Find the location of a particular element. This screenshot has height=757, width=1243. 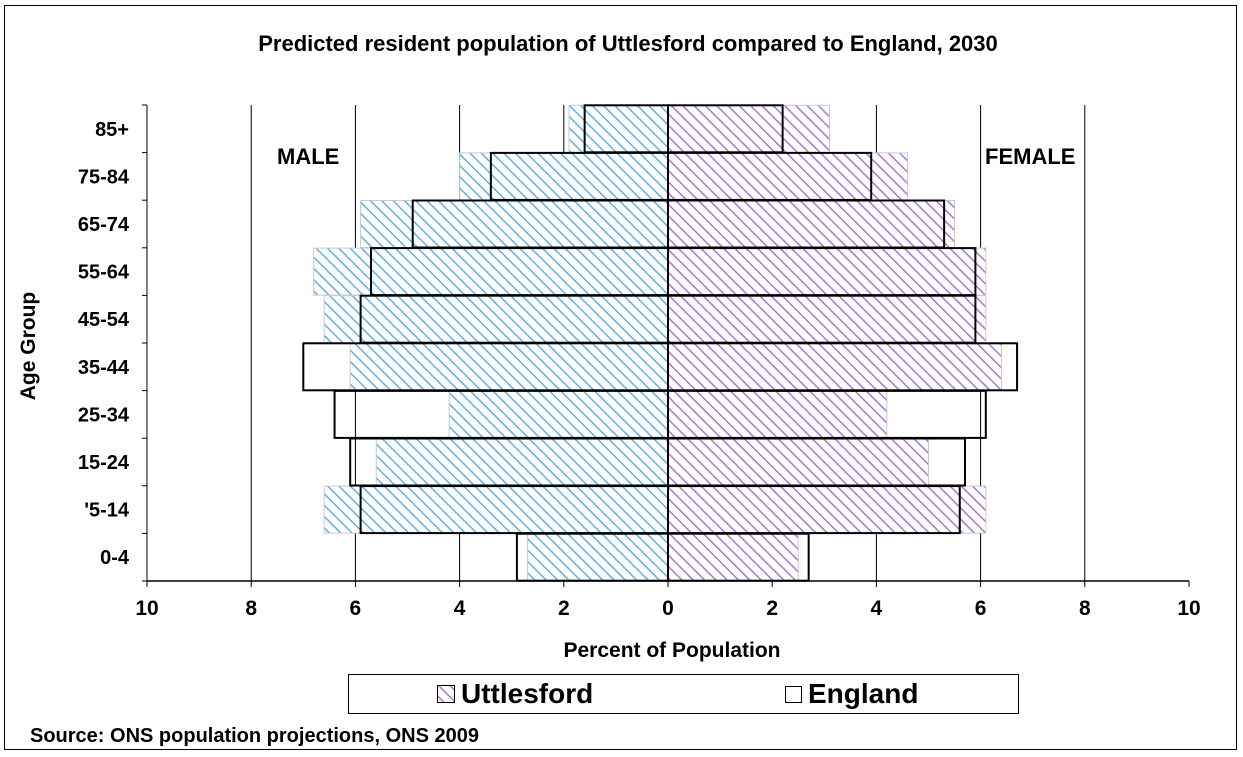

female-side-label: FEMALE is located at coordinates (1030, 156).